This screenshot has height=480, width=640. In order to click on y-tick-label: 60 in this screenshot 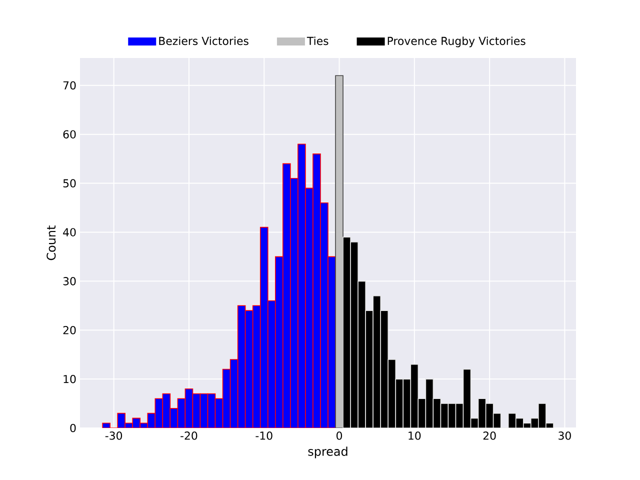, I will do `click(69, 134)`.